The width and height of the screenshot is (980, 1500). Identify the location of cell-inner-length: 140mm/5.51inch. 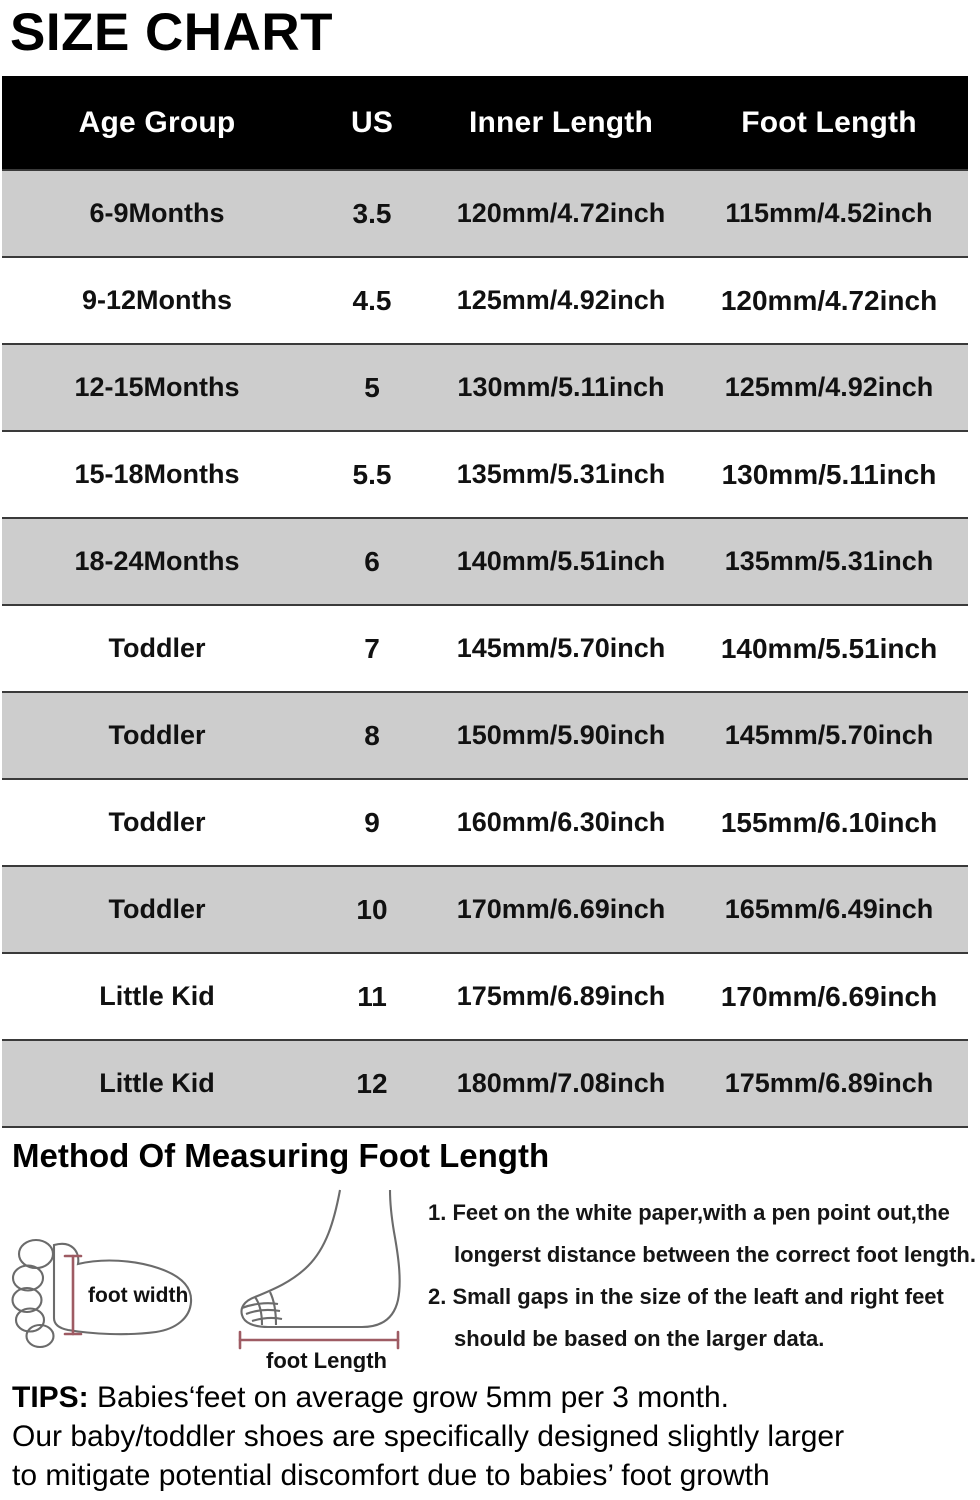
(561, 561).